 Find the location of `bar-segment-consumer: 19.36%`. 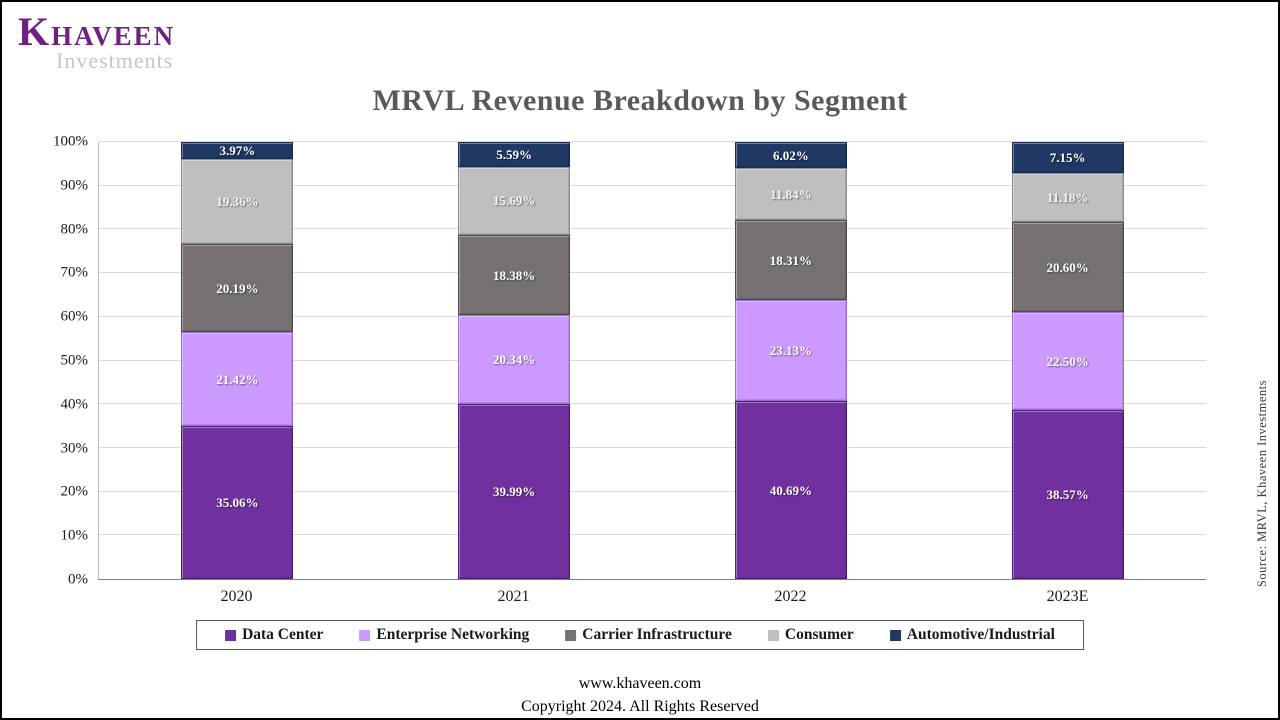

bar-segment-consumer: 19.36% is located at coordinates (237, 201).